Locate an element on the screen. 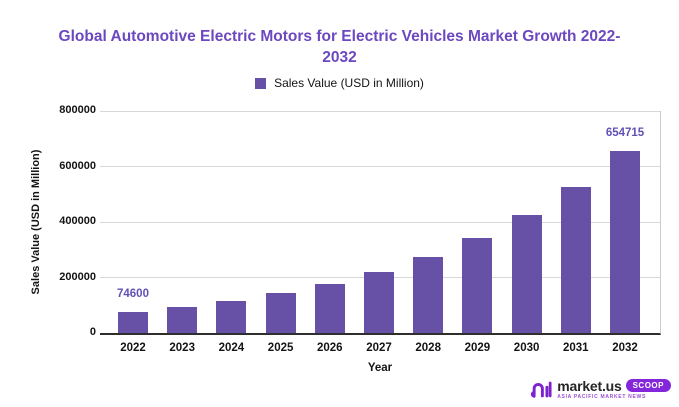 The height and width of the screenshot is (407, 679). market-us-icon is located at coordinates (541, 389).